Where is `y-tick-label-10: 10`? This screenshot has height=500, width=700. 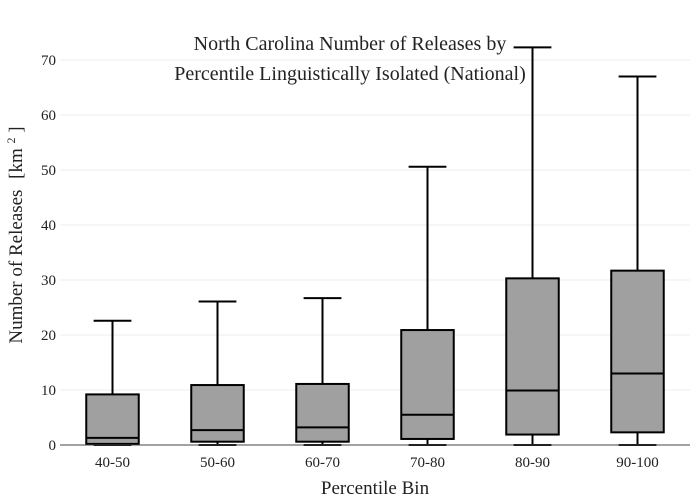 y-tick-label-10: 10 is located at coordinates (48, 391).